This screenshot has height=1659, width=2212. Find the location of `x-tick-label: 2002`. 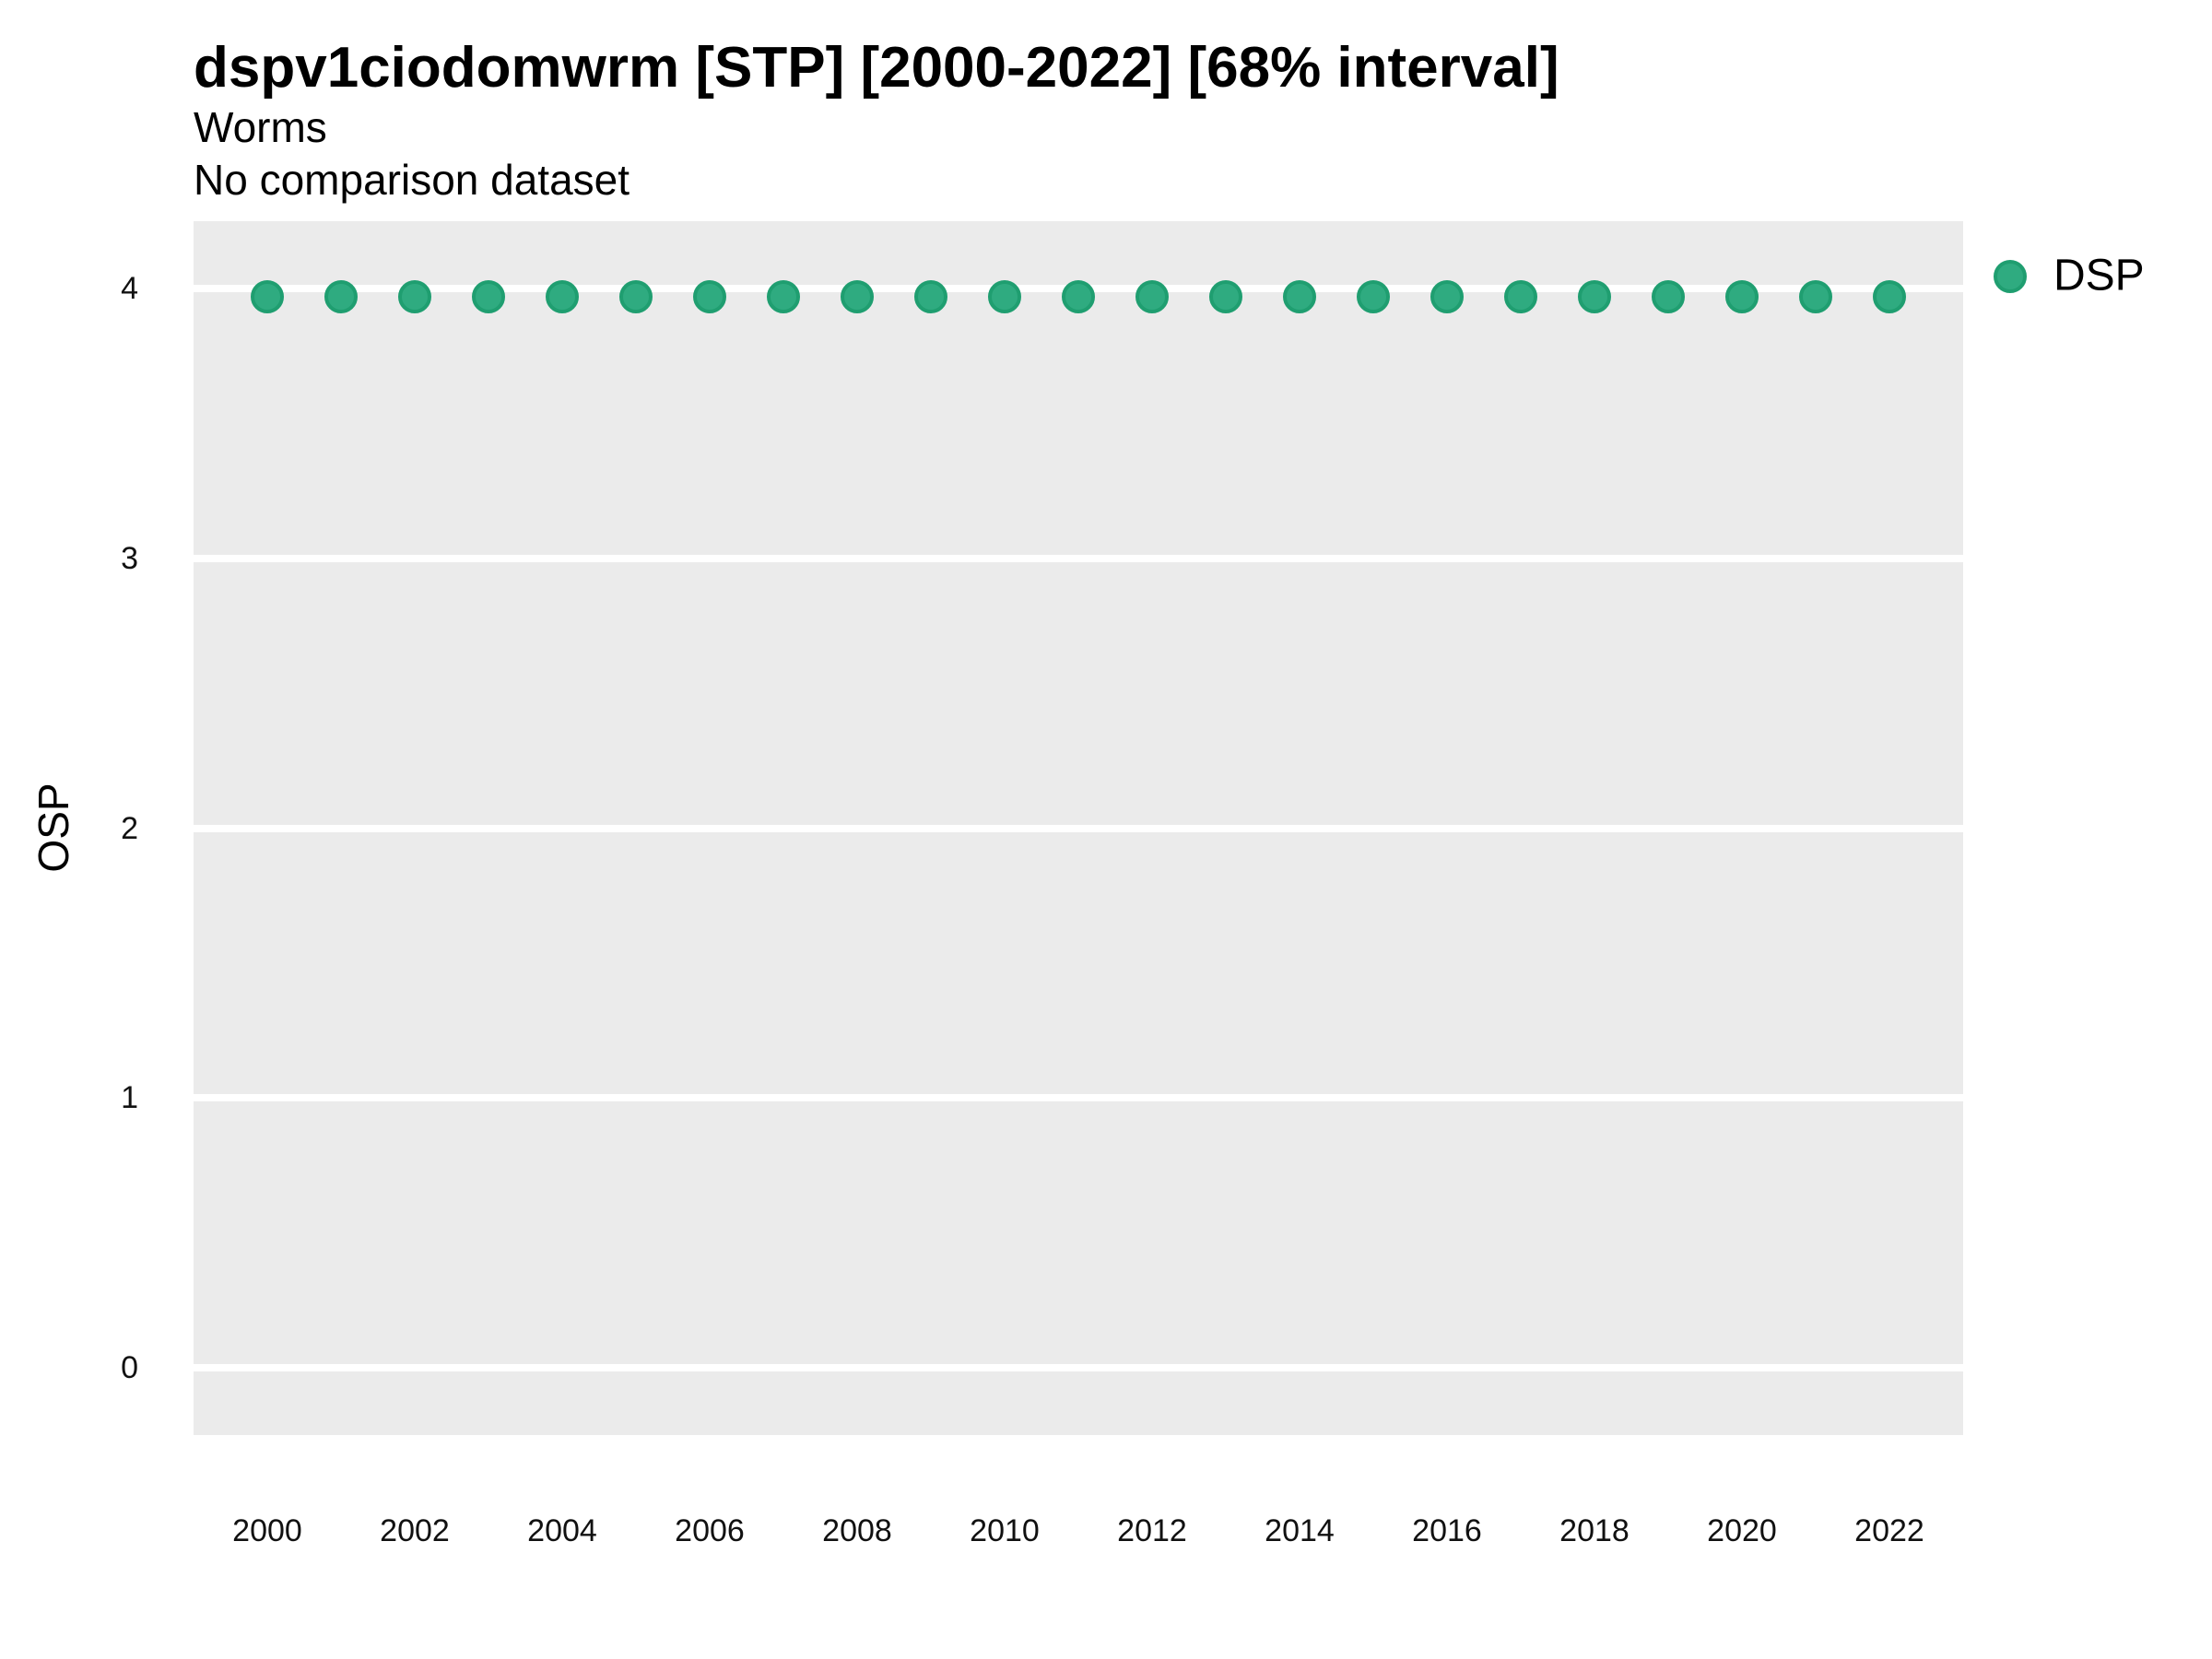

x-tick-label: 2002 is located at coordinates (415, 1530).